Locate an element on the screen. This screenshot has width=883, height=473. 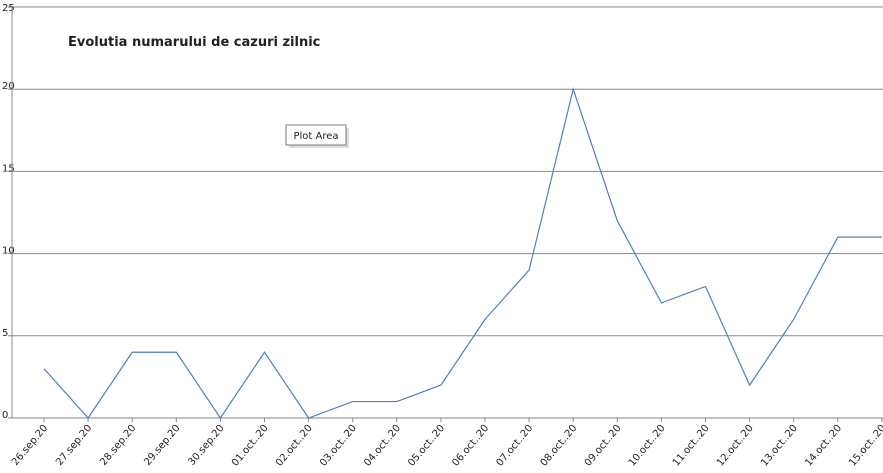
tooltip: Plot Area is located at coordinates (317, 136).